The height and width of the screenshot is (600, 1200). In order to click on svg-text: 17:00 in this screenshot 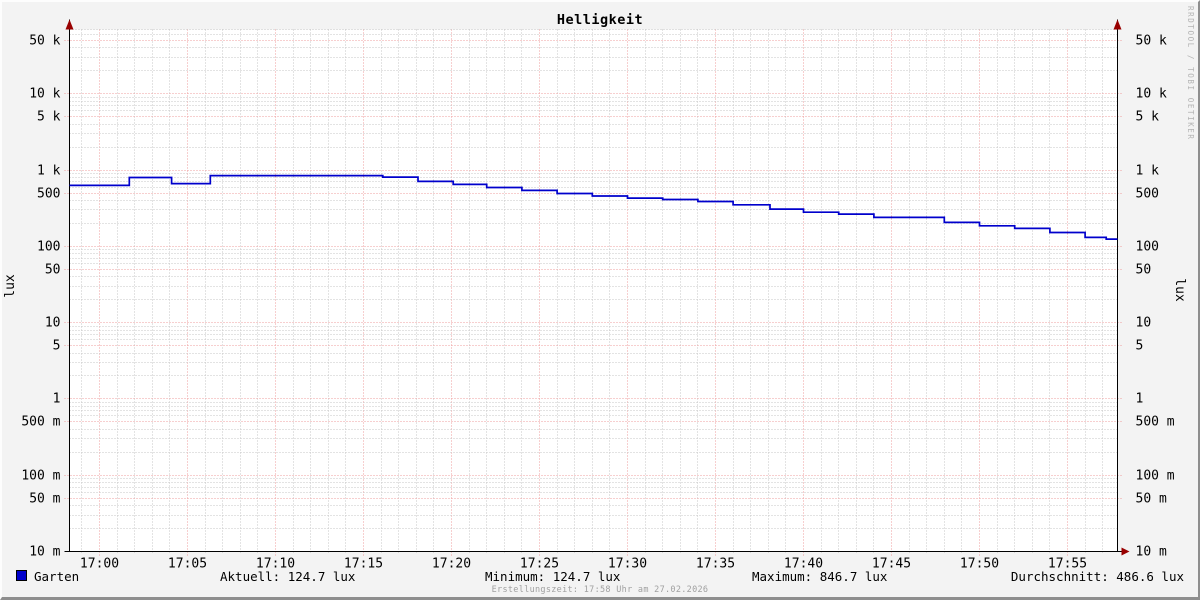, I will do `click(99, 564)`.